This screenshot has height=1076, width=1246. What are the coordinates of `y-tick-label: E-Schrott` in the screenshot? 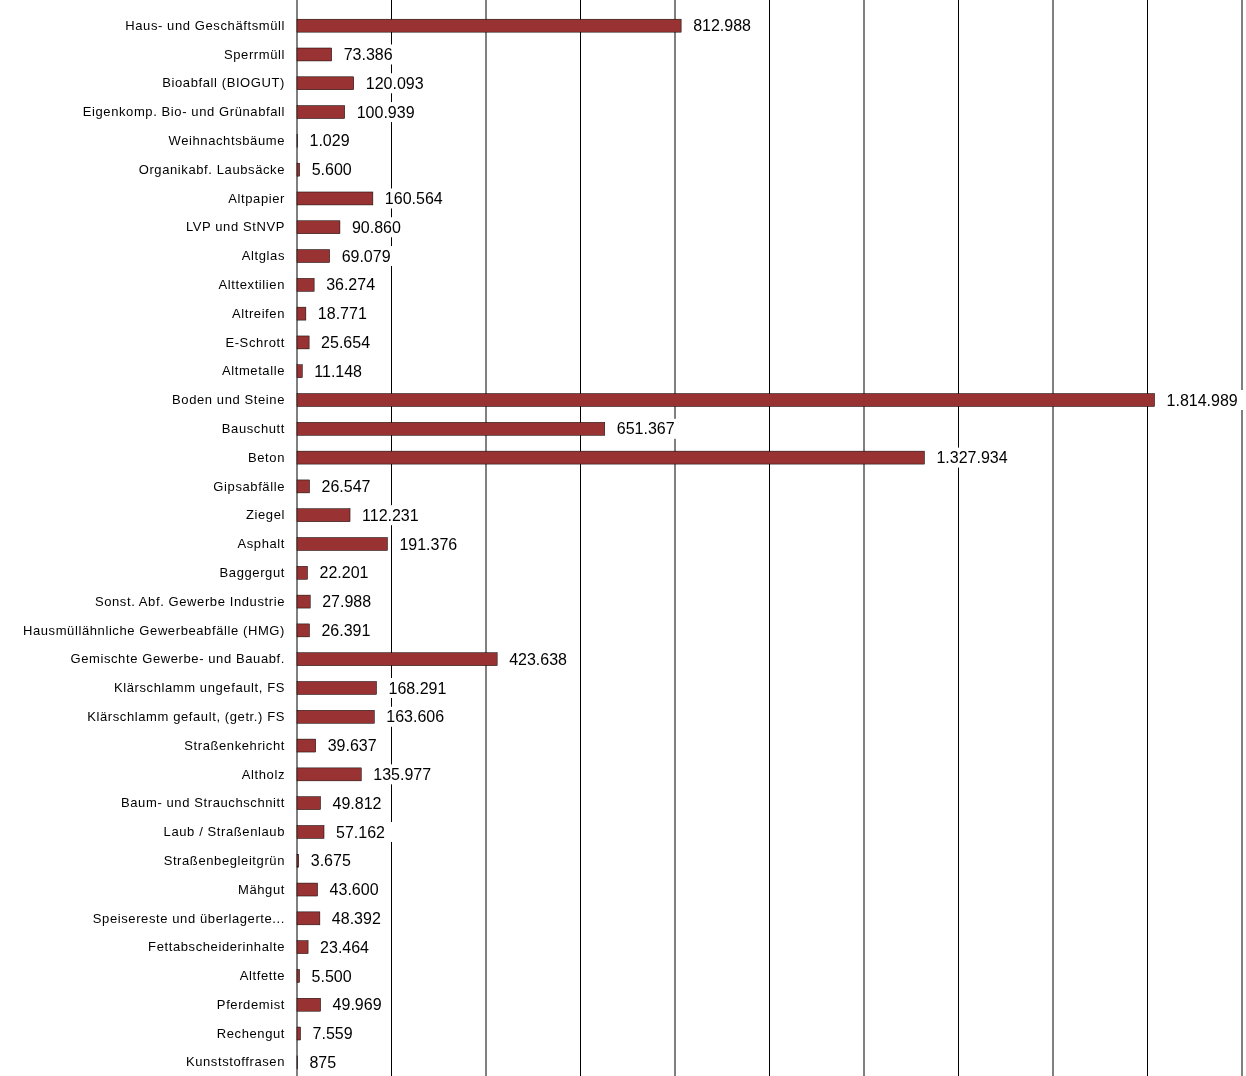 It's located at (255, 342).